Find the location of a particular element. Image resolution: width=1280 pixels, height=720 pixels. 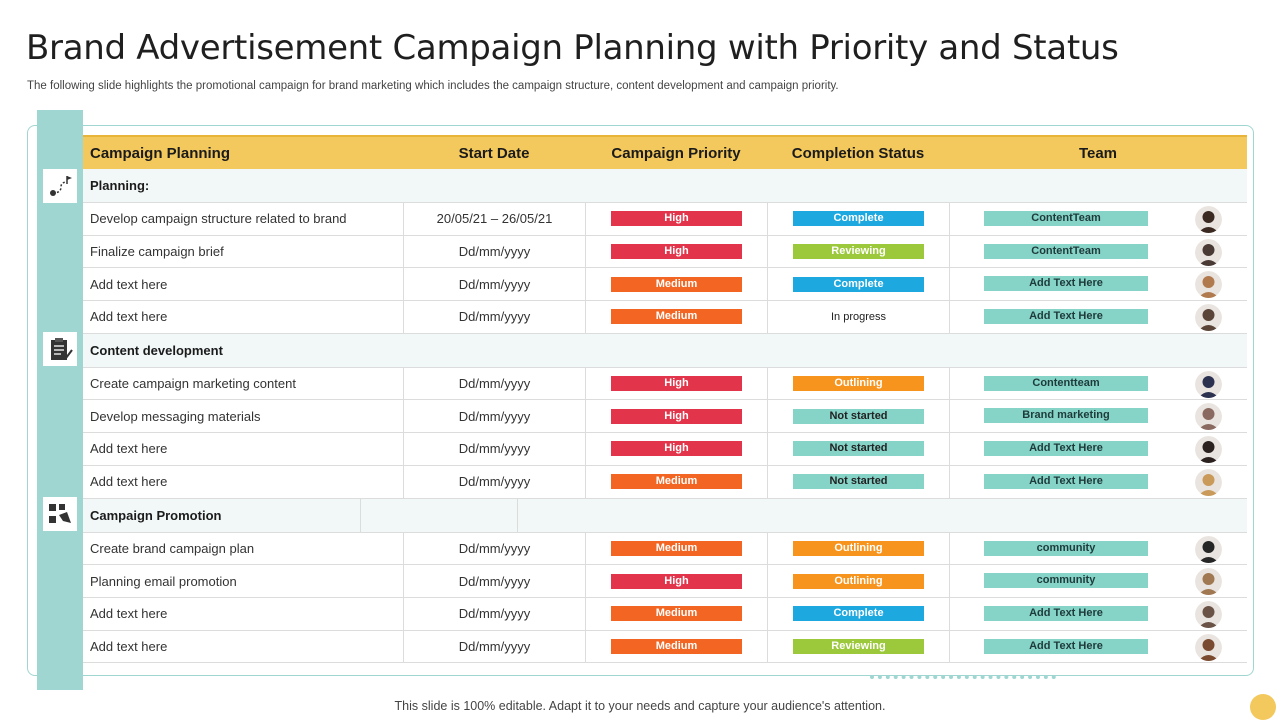

header-campaign-planning: Campaign Planning is located at coordinates (160, 153).